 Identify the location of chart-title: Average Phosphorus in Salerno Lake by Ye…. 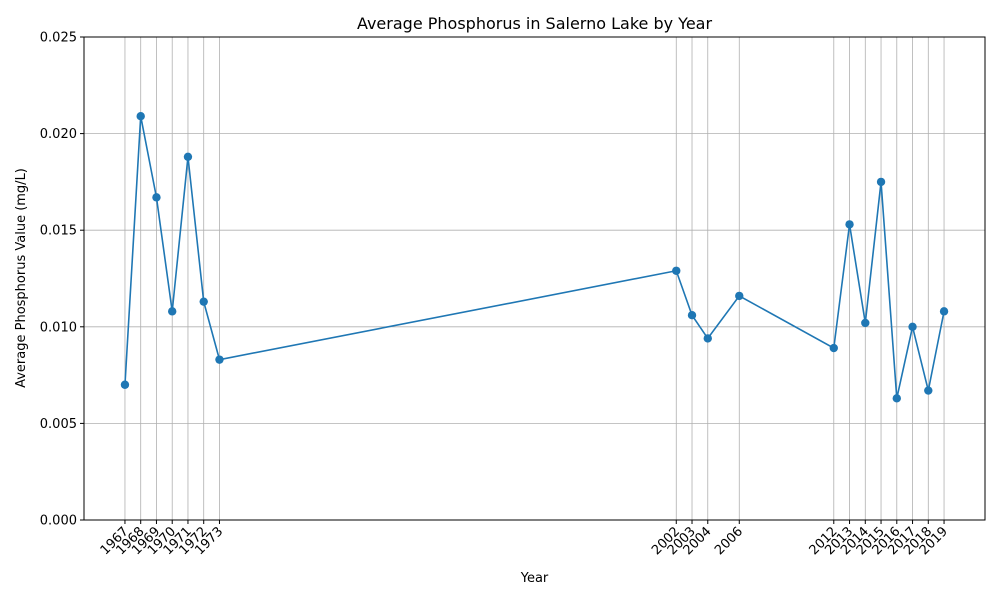
(535, 23).